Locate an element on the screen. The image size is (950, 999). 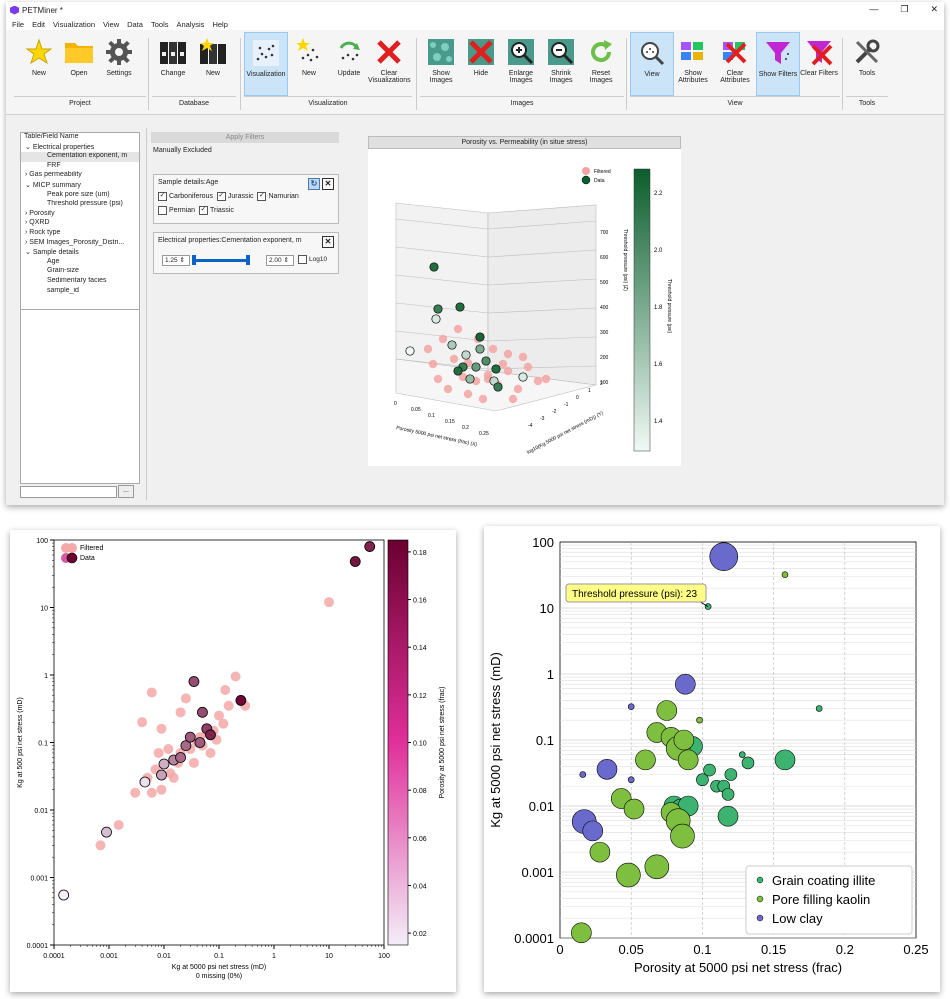
menu-visualization: Visualization is located at coordinates (74, 24).